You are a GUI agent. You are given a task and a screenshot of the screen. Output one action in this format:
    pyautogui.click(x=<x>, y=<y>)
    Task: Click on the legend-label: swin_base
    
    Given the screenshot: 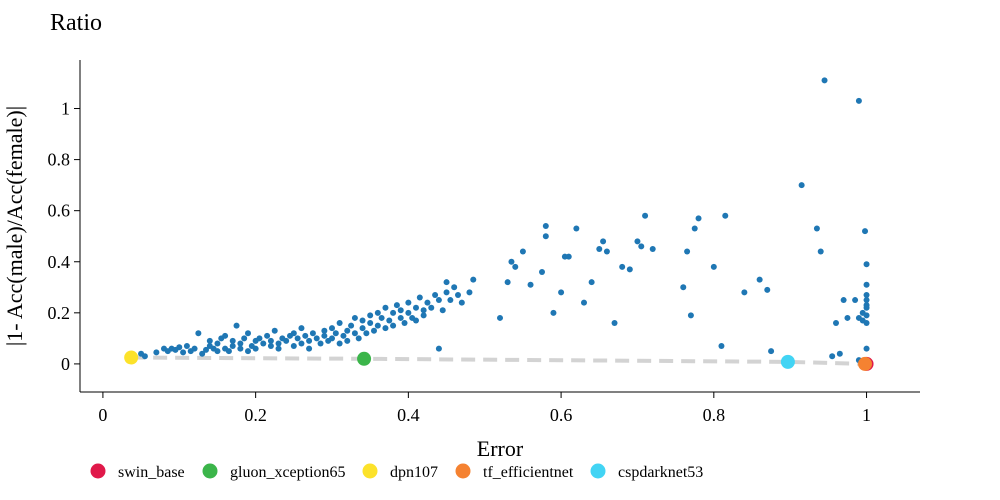 What is the action you would take?
    pyautogui.click(x=151, y=472)
    